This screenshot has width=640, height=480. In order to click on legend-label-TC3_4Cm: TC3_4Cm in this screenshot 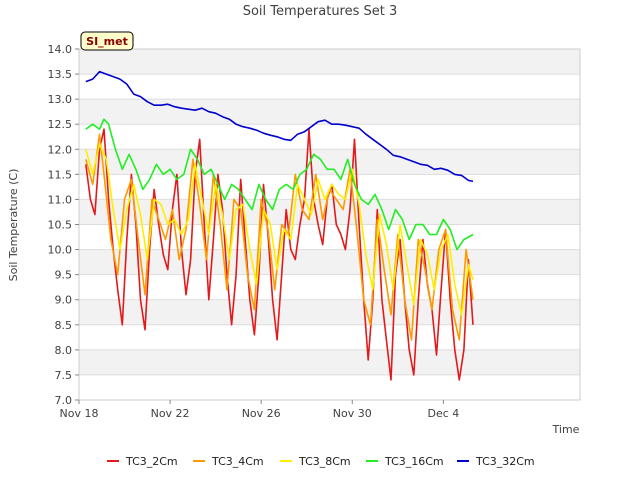, I will do `click(237, 461)`.